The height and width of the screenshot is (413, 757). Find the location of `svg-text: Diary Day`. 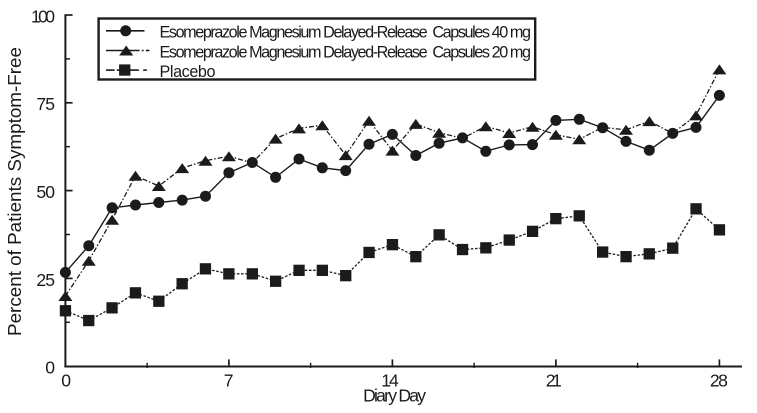

svg-text: Diary Day is located at coordinates (394, 395).